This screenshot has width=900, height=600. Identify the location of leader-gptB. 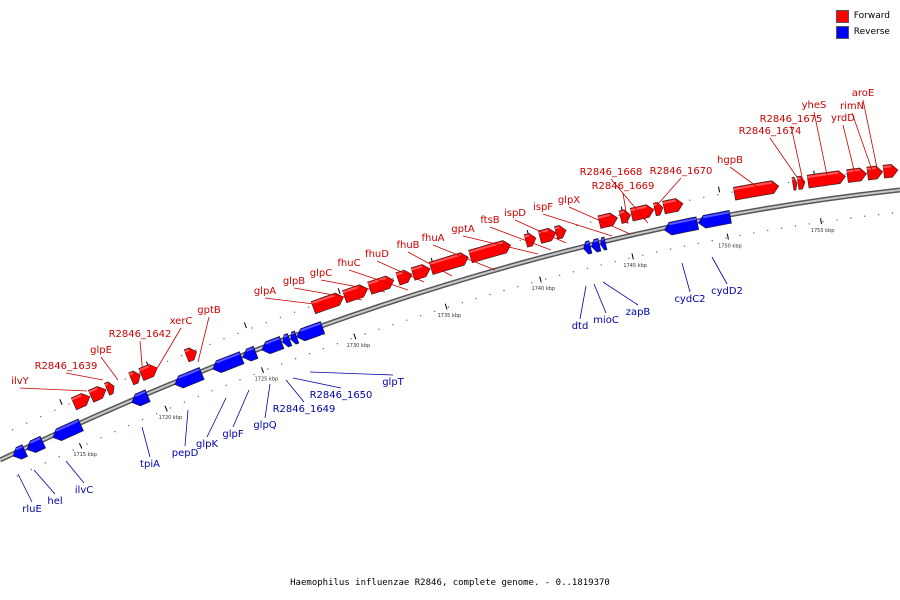
(203, 339).